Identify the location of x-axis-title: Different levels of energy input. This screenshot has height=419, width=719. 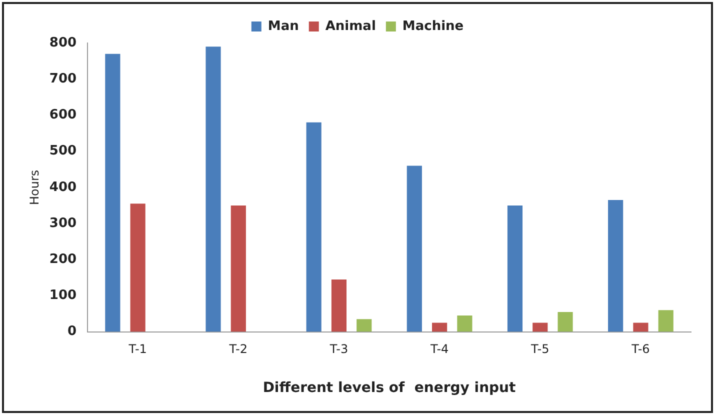
(389, 388).